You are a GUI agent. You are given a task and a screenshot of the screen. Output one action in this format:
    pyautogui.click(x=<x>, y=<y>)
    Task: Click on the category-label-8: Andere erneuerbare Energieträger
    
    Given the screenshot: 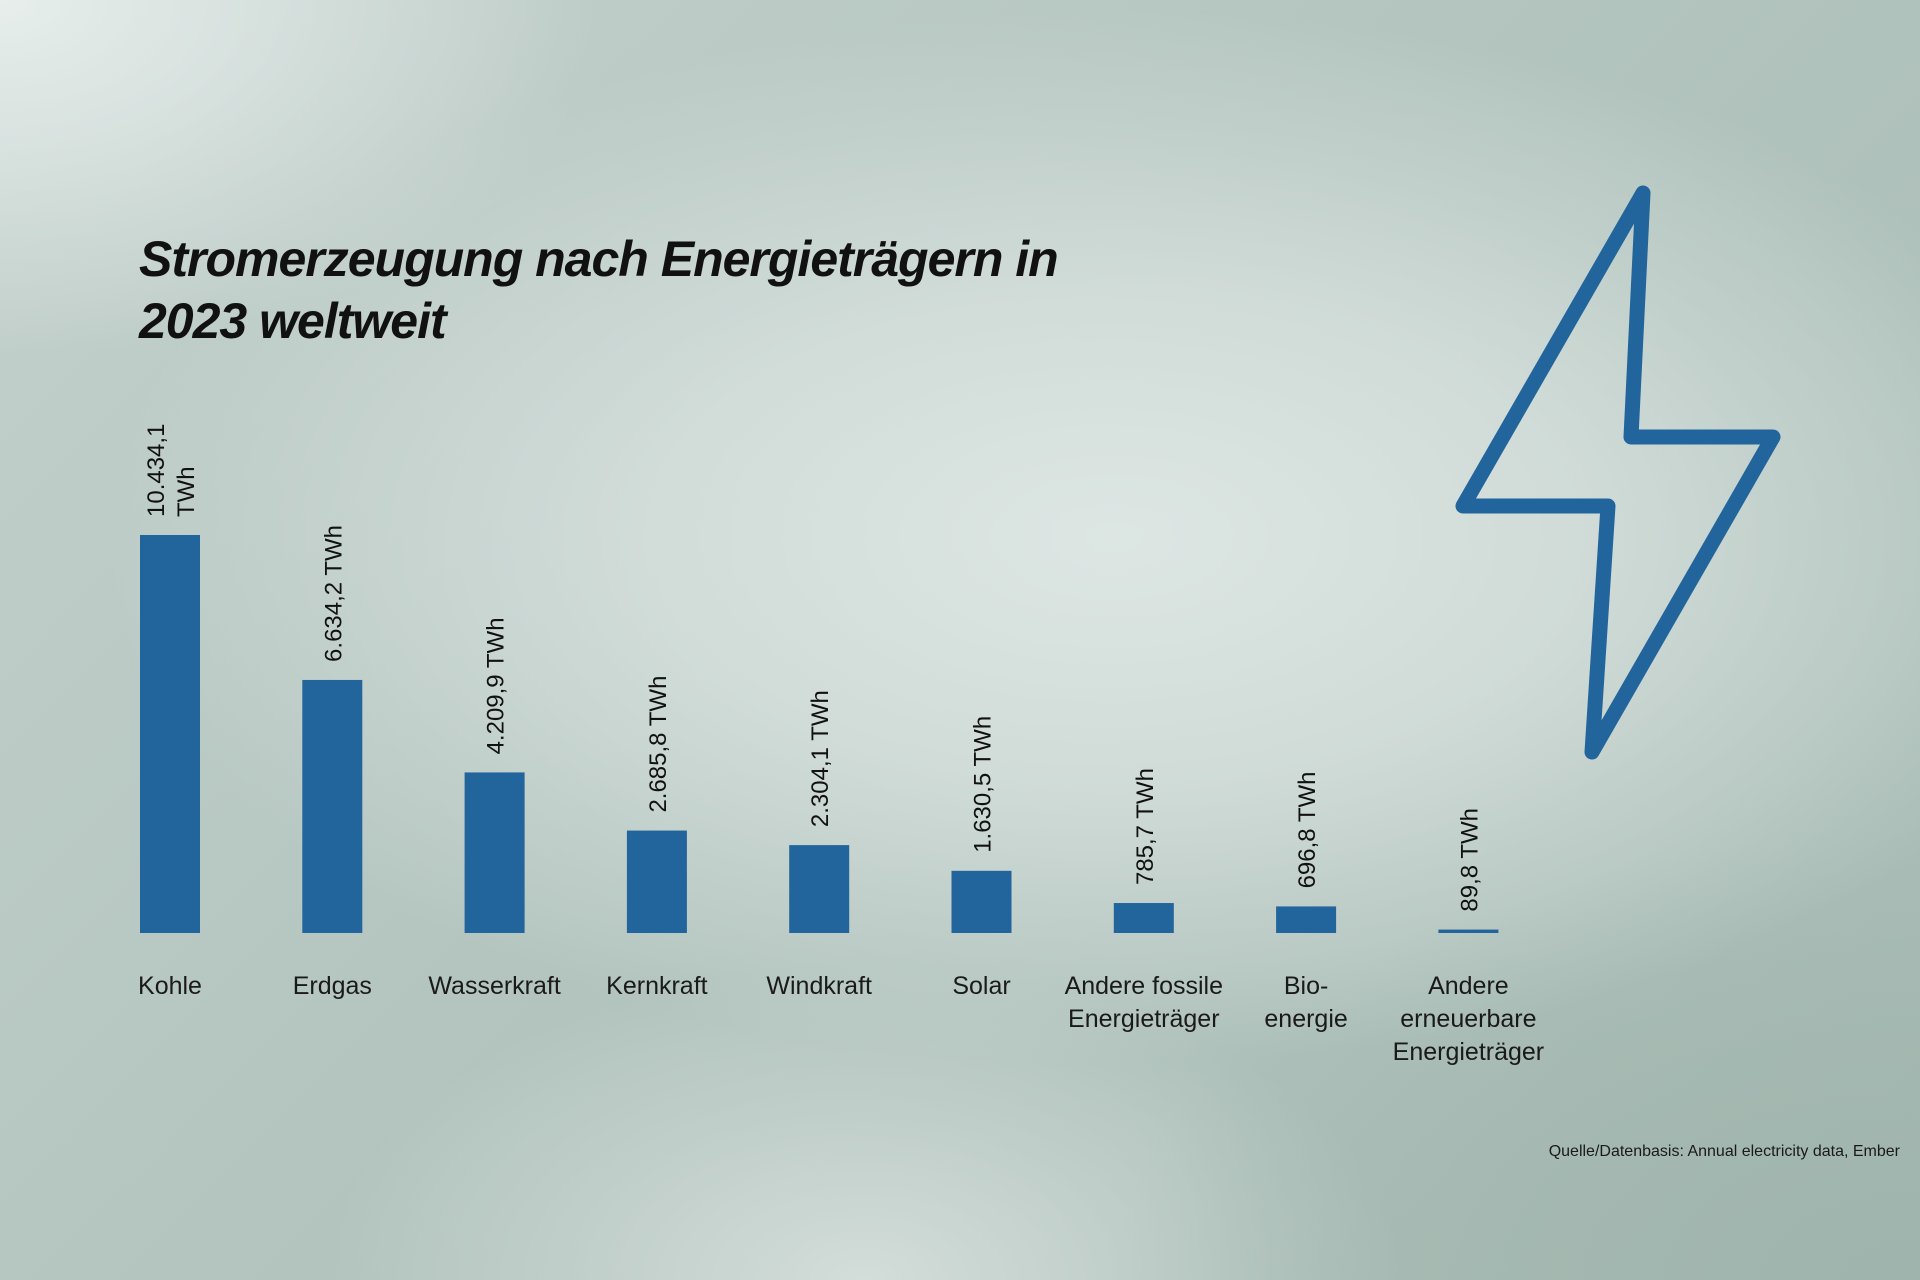 What is the action you would take?
    pyautogui.click(x=1468, y=1019)
    